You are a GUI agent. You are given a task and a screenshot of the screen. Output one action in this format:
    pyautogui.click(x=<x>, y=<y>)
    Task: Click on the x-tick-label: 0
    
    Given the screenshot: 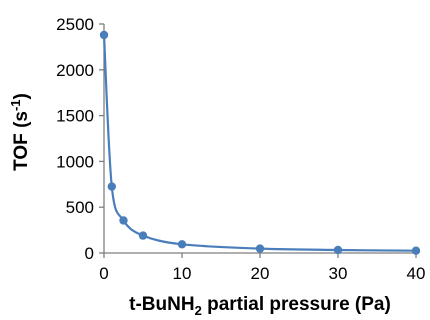 What is the action you would take?
    pyautogui.click(x=103, y=273)
    